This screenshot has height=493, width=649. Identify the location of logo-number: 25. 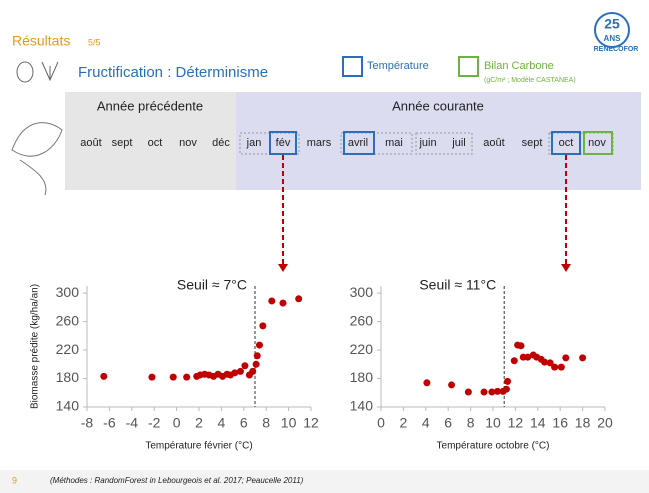
(612, 24).